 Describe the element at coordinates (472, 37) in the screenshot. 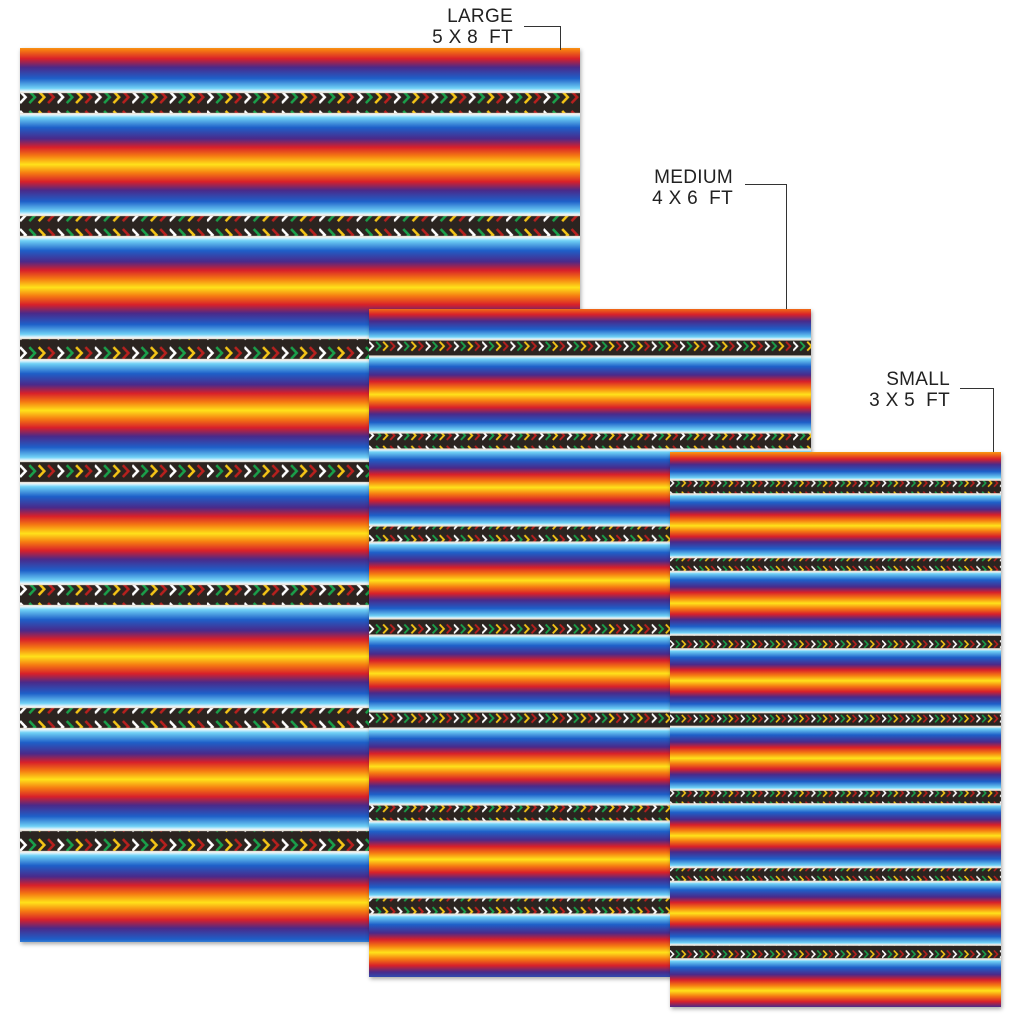

I see `size-dimensions: 5 X 8 FT` at that location.